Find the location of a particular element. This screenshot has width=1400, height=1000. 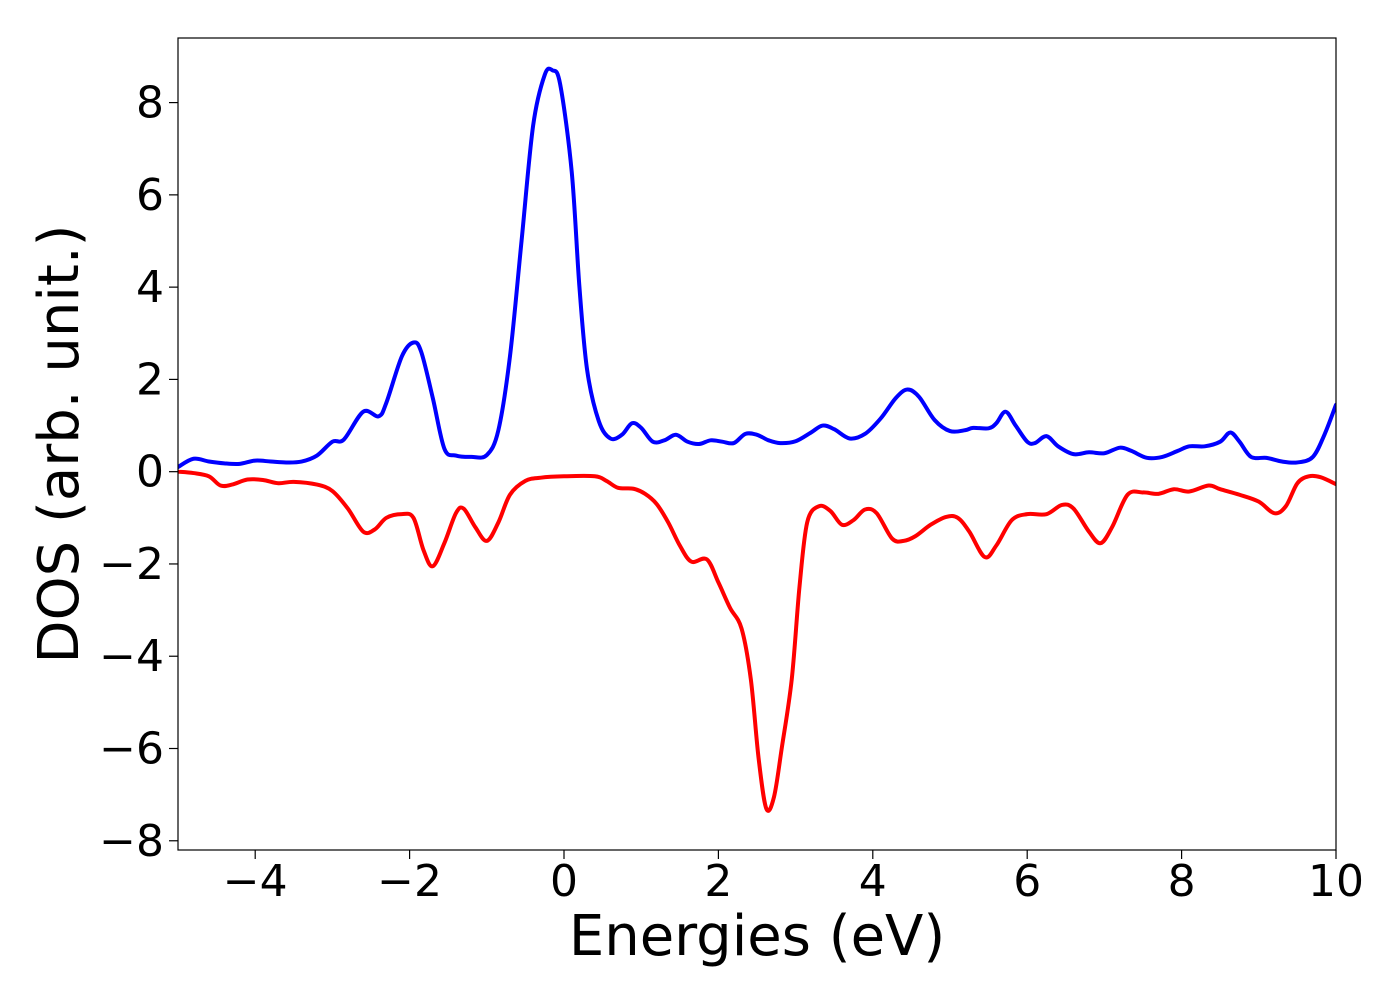

x-tick-label: 2 is located at coordinates (718, 881).